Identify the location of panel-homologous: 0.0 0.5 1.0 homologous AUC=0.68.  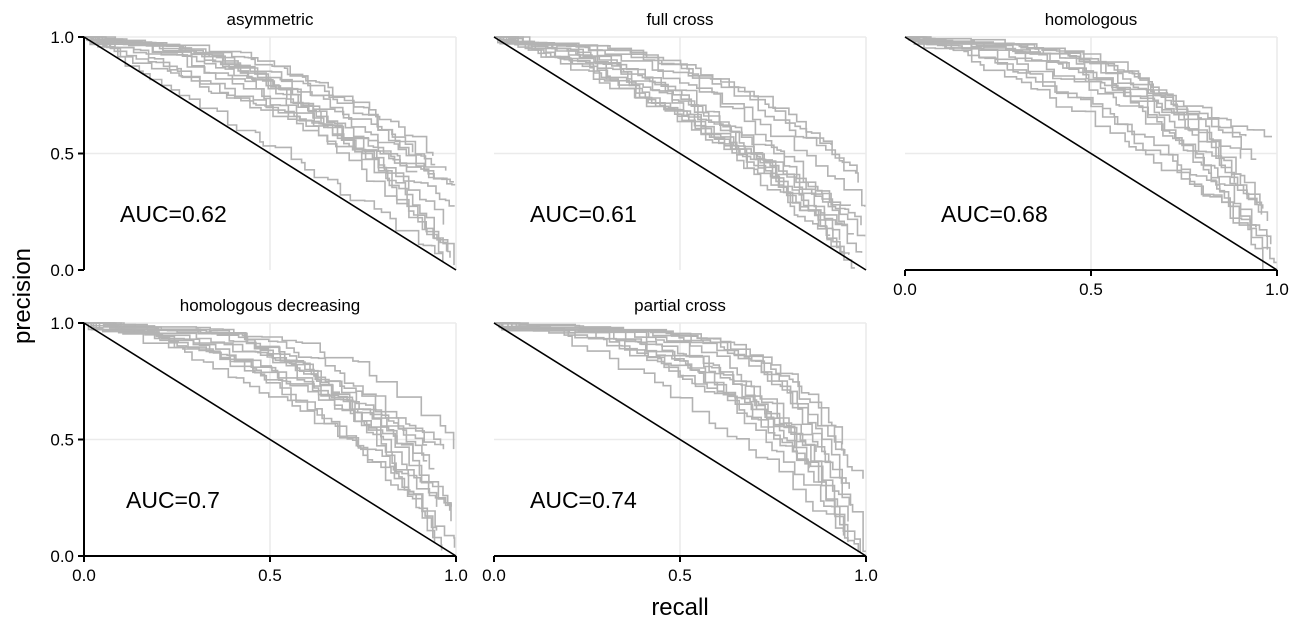
(1091, 154).